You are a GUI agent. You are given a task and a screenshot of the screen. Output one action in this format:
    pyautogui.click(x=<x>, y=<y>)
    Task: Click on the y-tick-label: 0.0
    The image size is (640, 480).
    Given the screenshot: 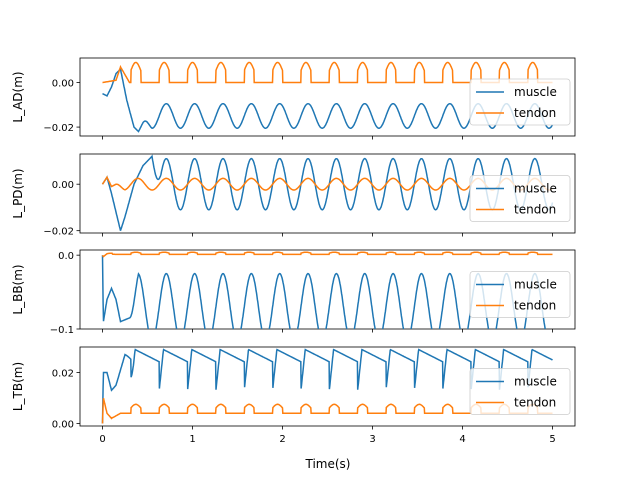 What is the action you would take?
    pyautogui.click(x=66, y=256)
    